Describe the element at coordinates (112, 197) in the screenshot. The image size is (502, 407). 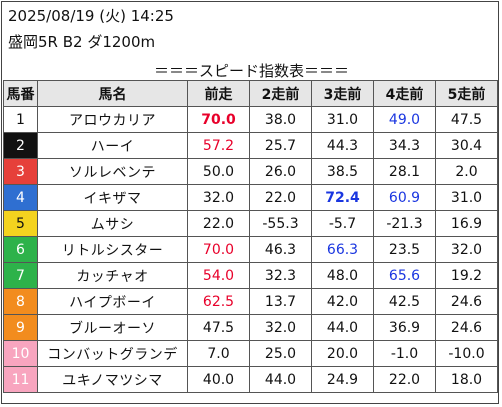
I see `horse-name-cell: イキザマ` at that location.